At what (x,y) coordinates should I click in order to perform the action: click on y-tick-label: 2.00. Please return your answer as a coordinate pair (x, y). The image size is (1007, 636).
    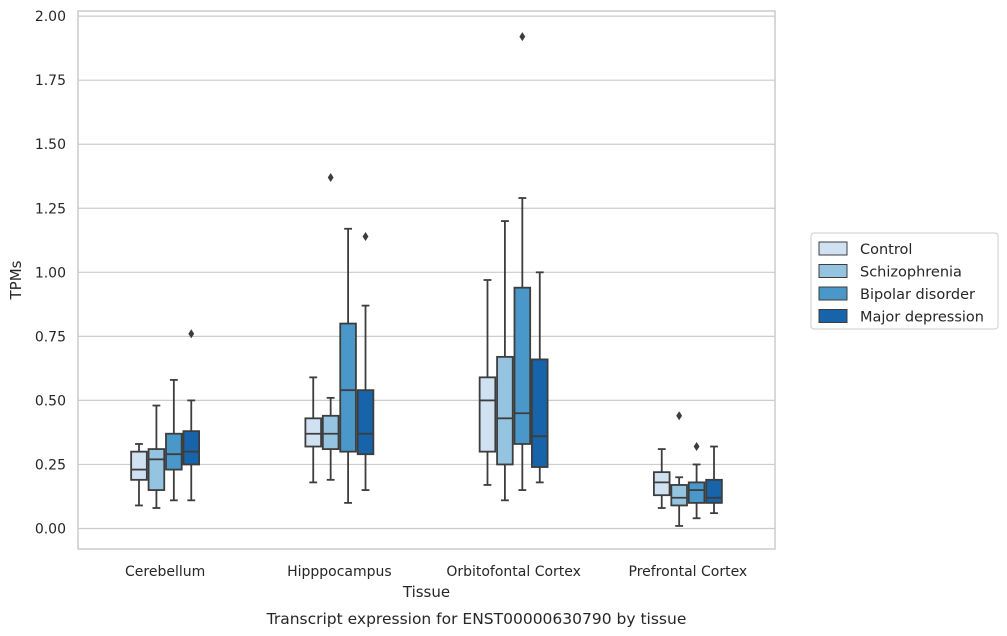
    Looking at the image, I should click on (50, 17).